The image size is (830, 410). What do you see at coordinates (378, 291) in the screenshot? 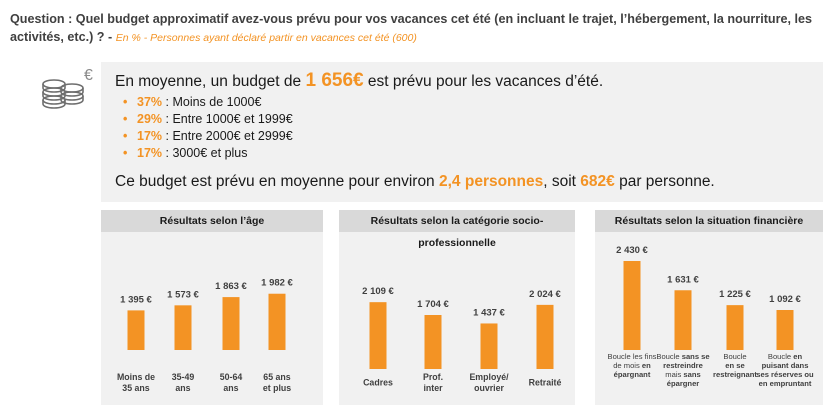
I see `bar-value-label: 2 109 €` at bounding box center [378, 291].